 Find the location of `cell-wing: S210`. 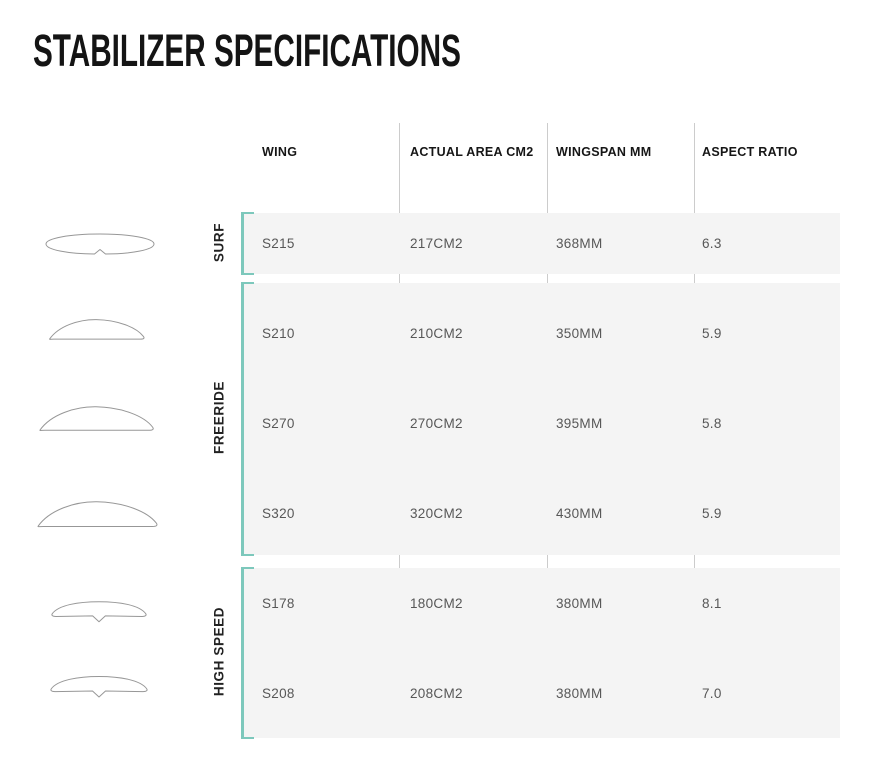

cell-wing: S210 is located at coordinates (278, 333).